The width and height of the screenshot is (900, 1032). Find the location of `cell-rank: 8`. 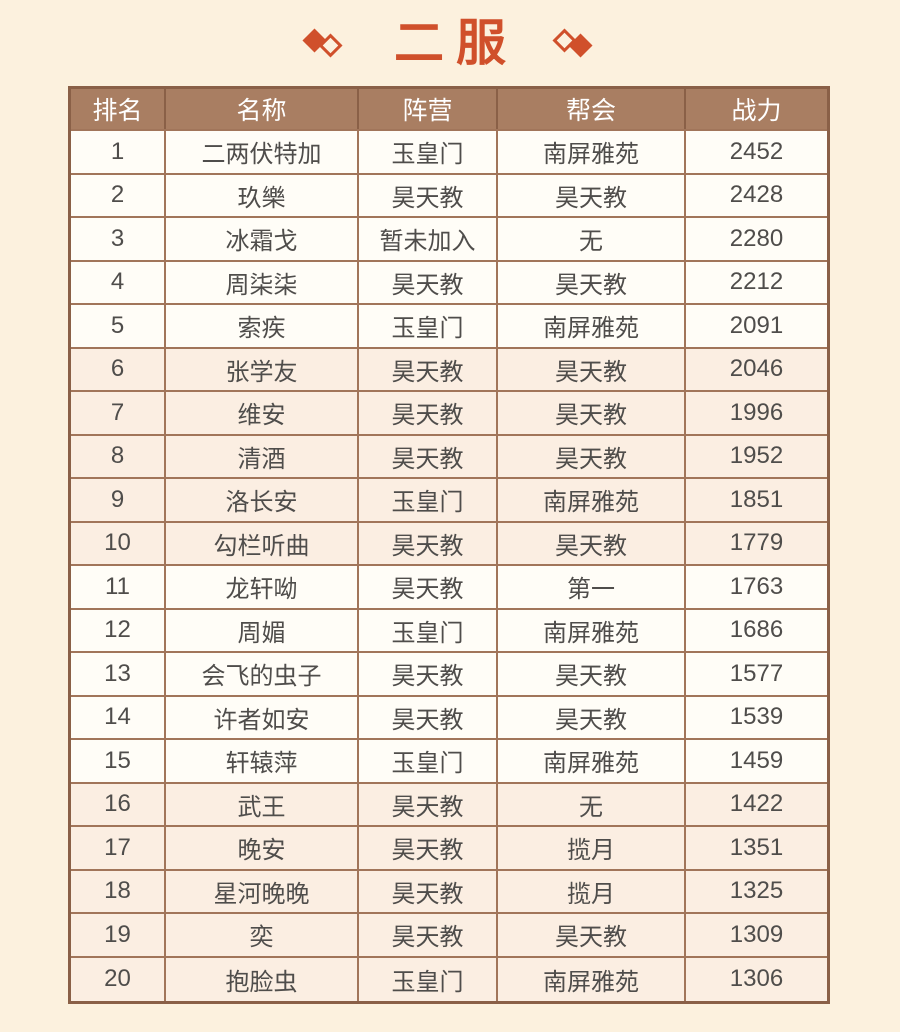

cell-rank: 8 is located at coordinates (118, 456).